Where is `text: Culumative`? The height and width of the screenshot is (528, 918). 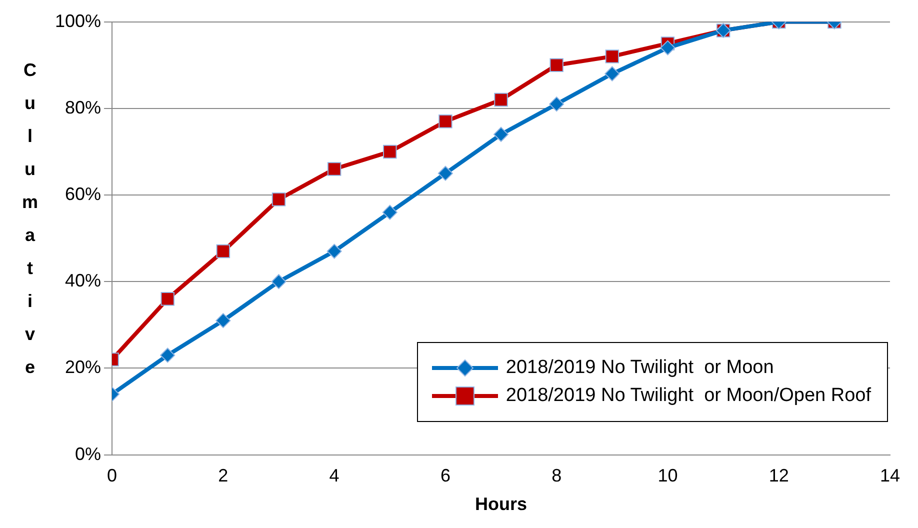 text: Culumative is located at coordinates (30, 218).